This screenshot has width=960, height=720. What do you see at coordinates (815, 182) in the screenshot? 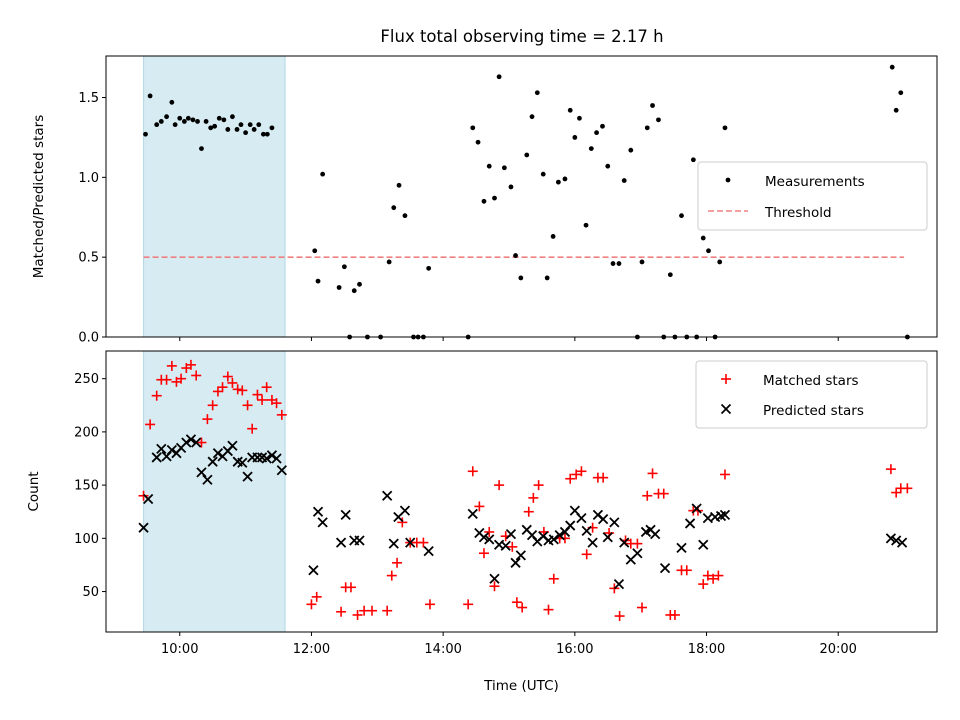
I see `legend-label: Measurements` at bounding box center [815, 182].